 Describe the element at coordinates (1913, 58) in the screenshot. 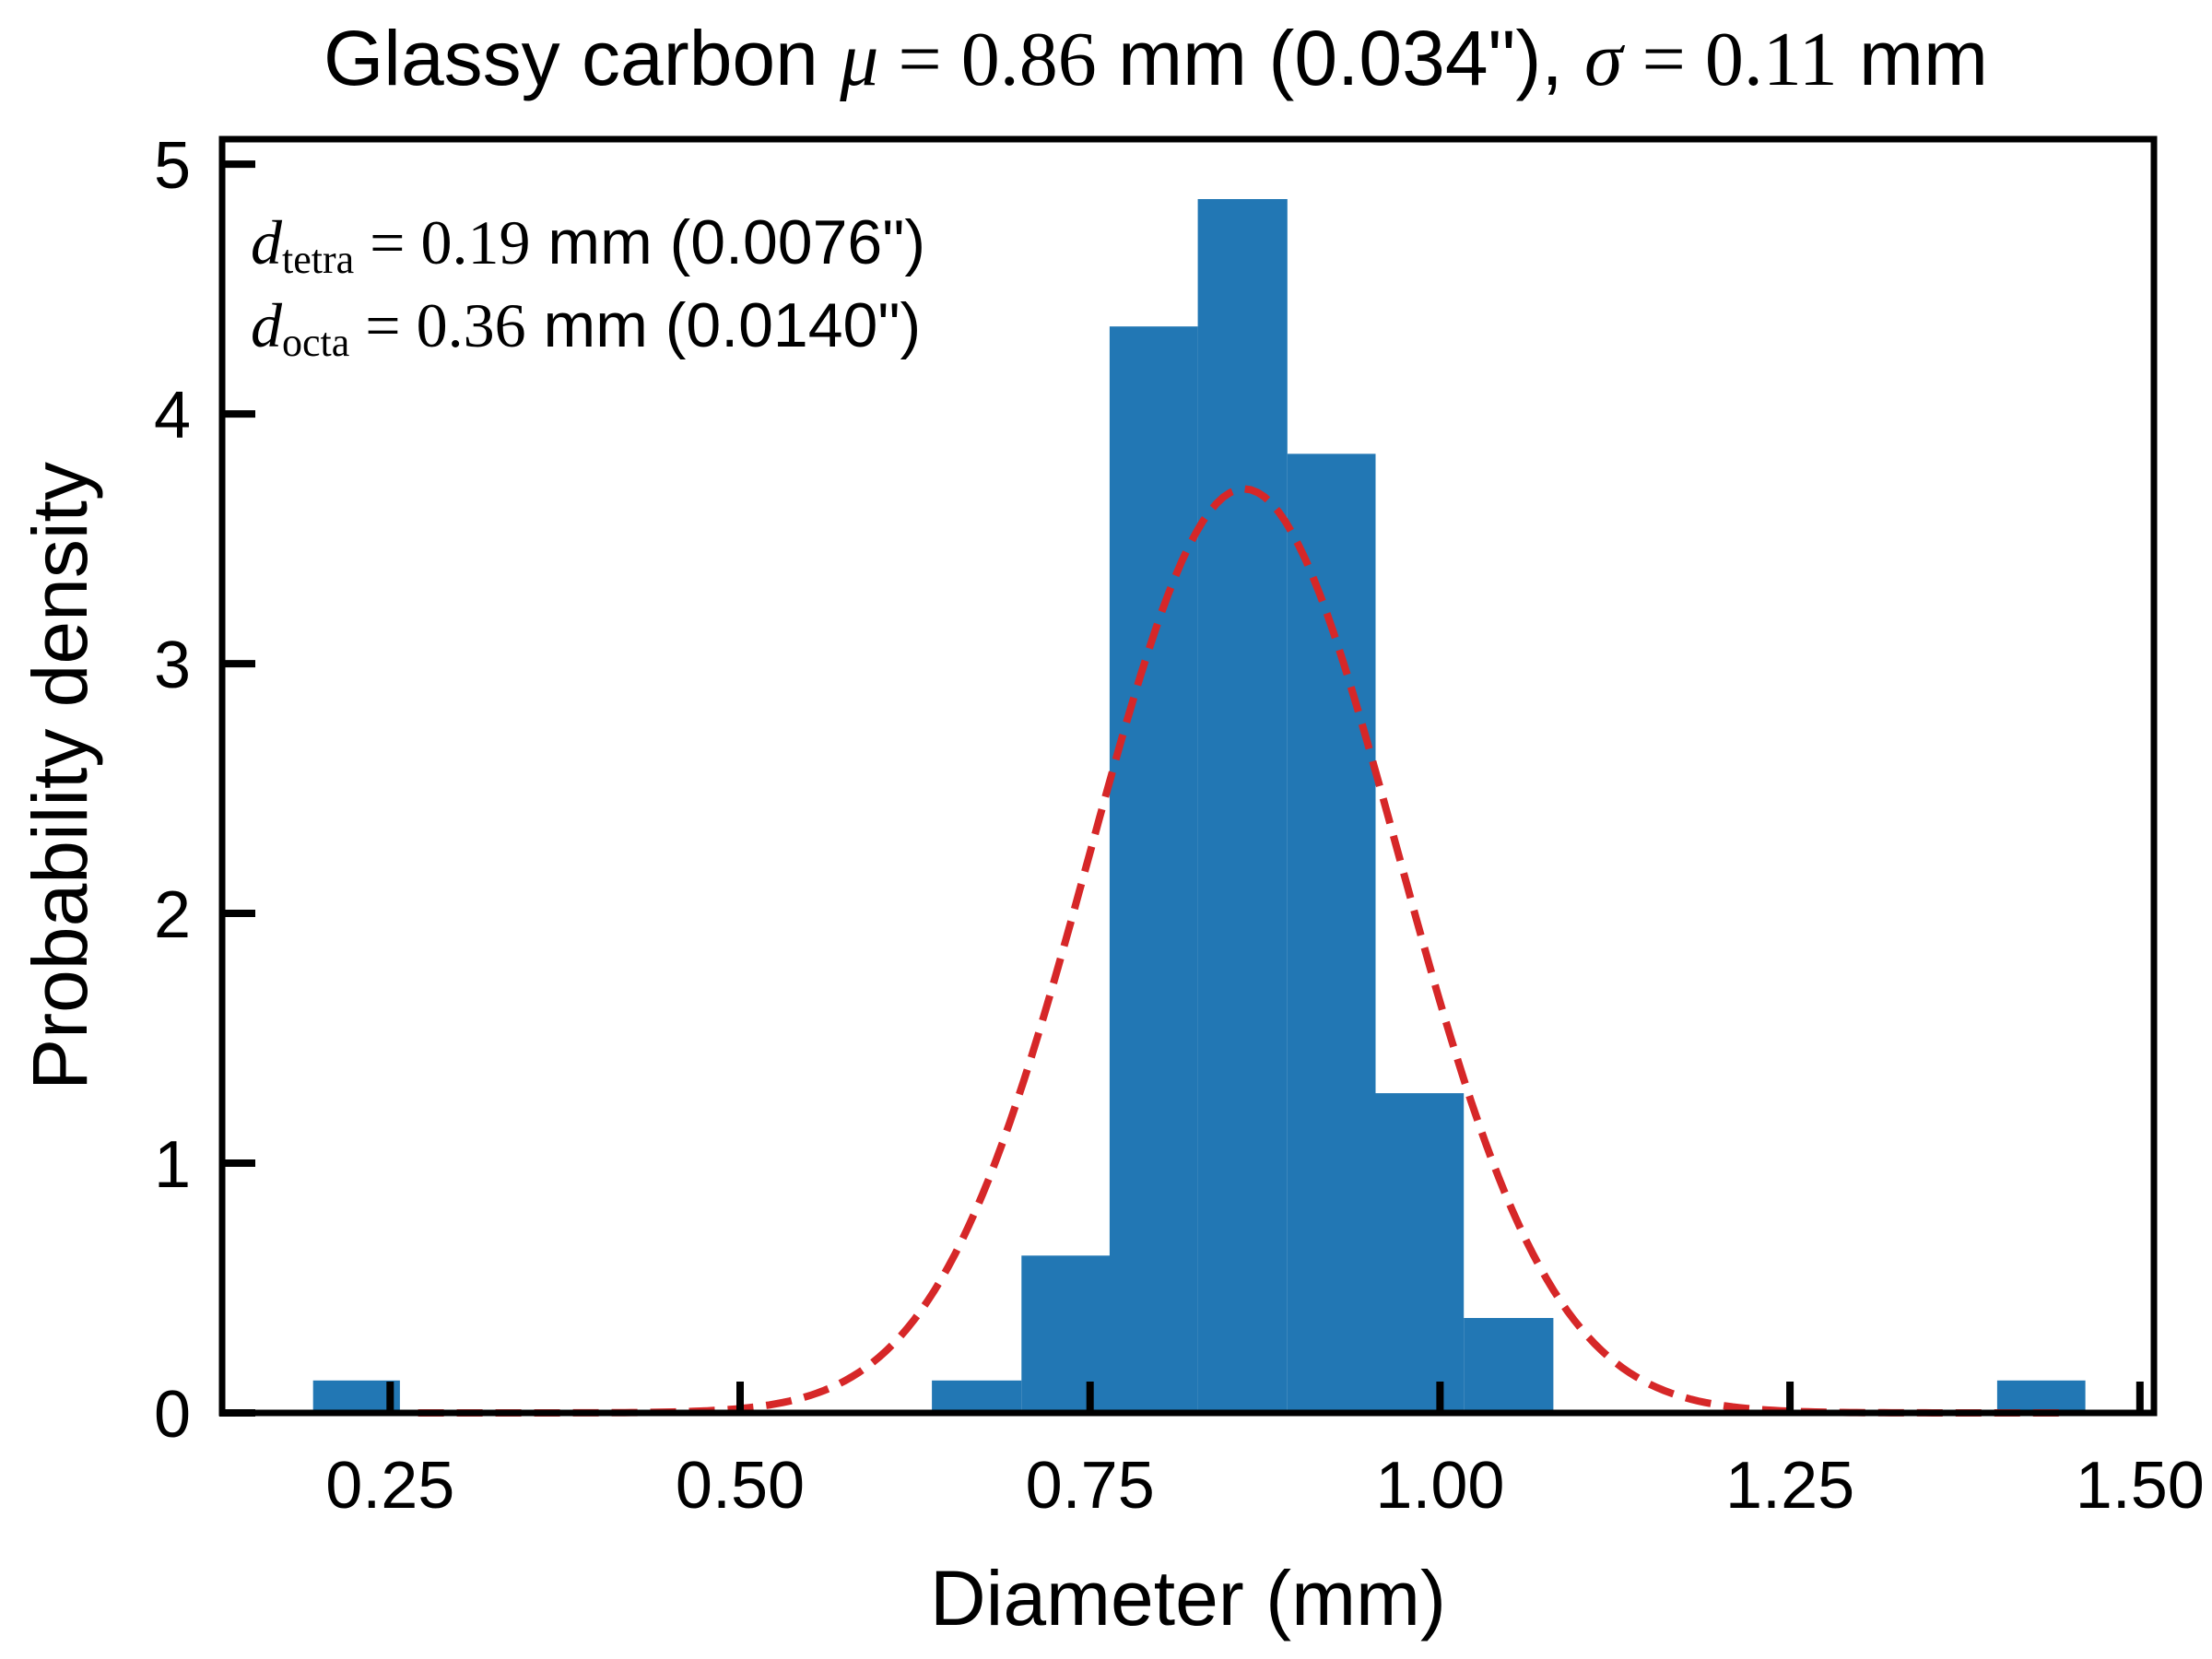

I see `title-suffix: mm` at that location.